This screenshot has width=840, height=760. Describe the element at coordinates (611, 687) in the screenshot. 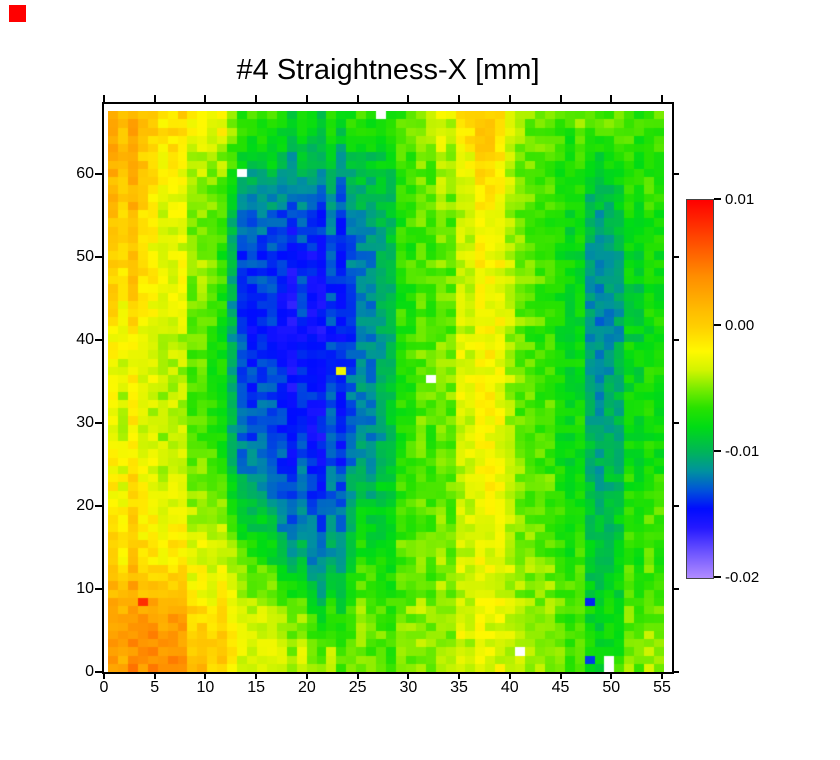

I see `x-tick-label: 50` at that location.